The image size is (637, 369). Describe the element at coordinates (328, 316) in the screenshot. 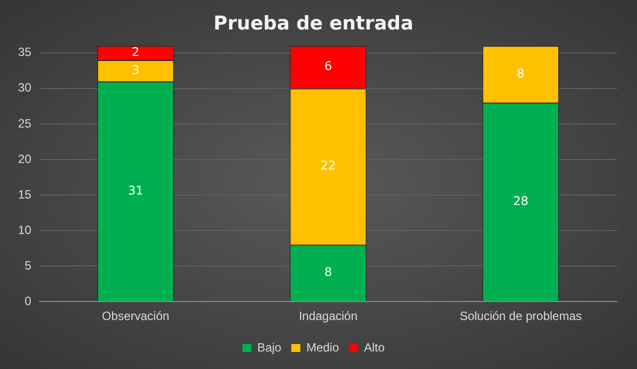

I see `x-tick-label: Indagación` at that location.